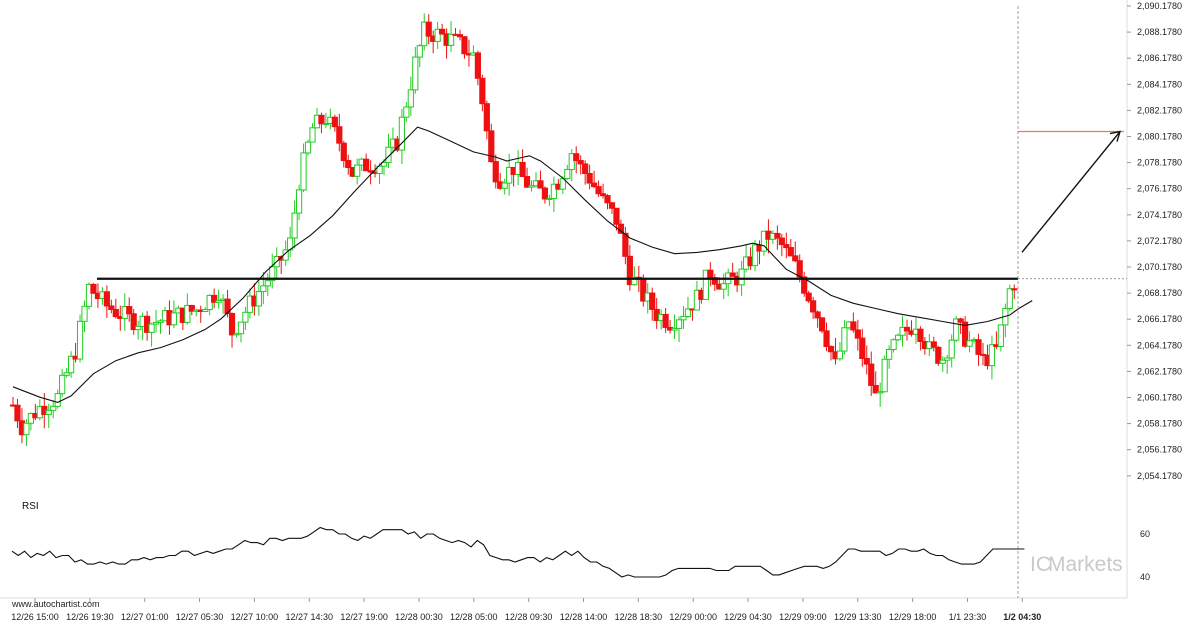  I want to click on time-tick-label: 12/28 09:30, so click(529, 617).